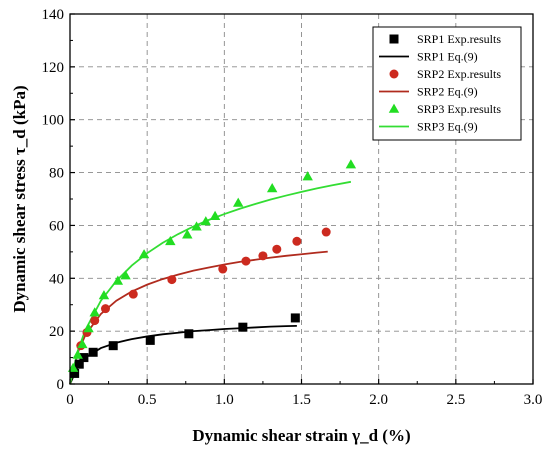  I want to click on legend-label: SRP1 Eq.(9), so click(447, 57).